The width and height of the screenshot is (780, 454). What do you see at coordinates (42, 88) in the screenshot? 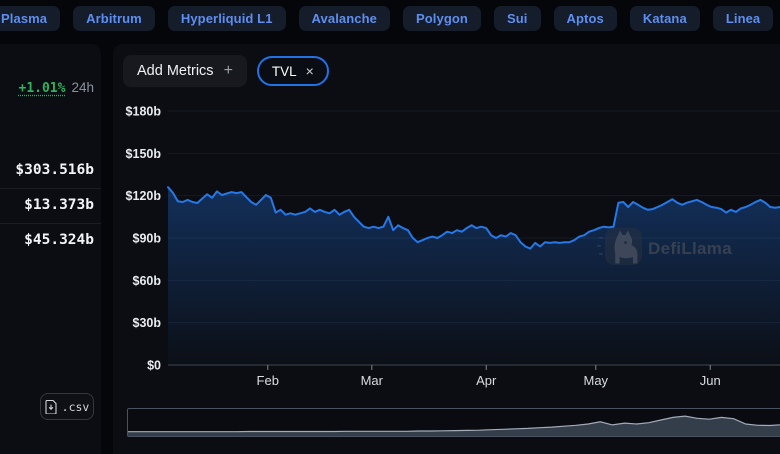
I see `tvl-change-value: +1.01%` at bounding box center [42, 88].